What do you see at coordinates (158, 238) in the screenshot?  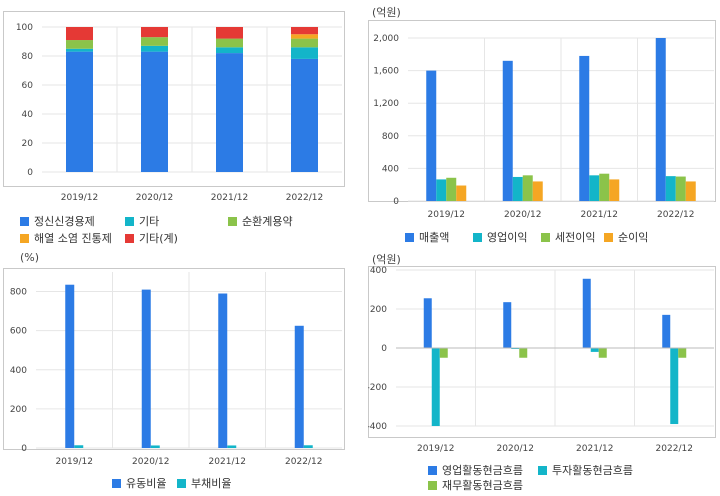 I see `legend-label: 기타(계)` at bounding box center [158, 238].